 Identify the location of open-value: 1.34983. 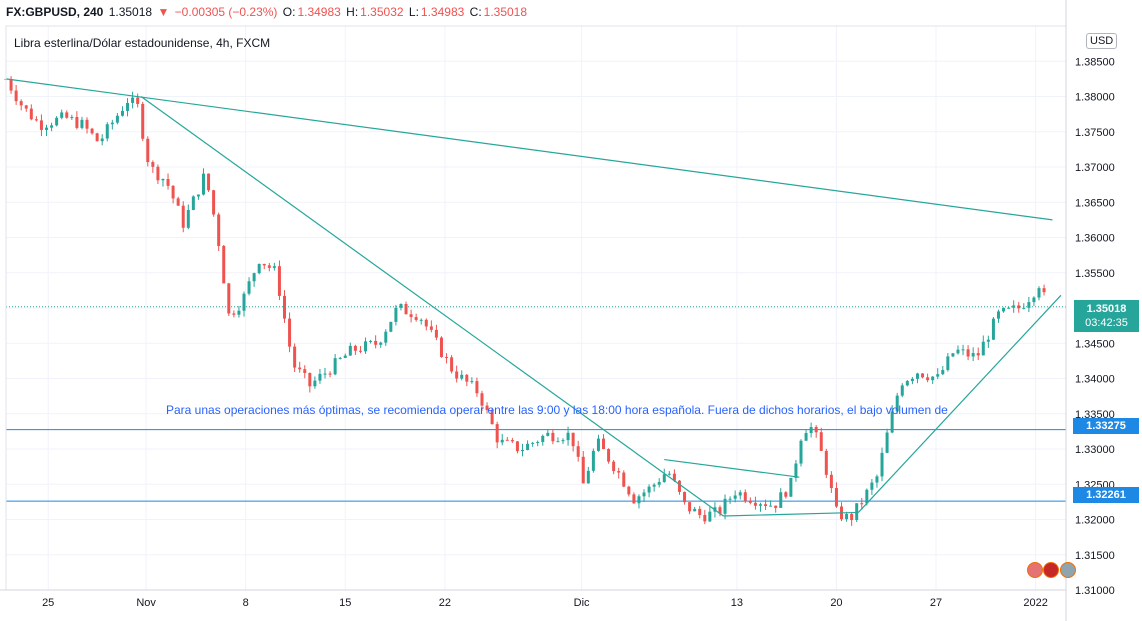
(319, 12).